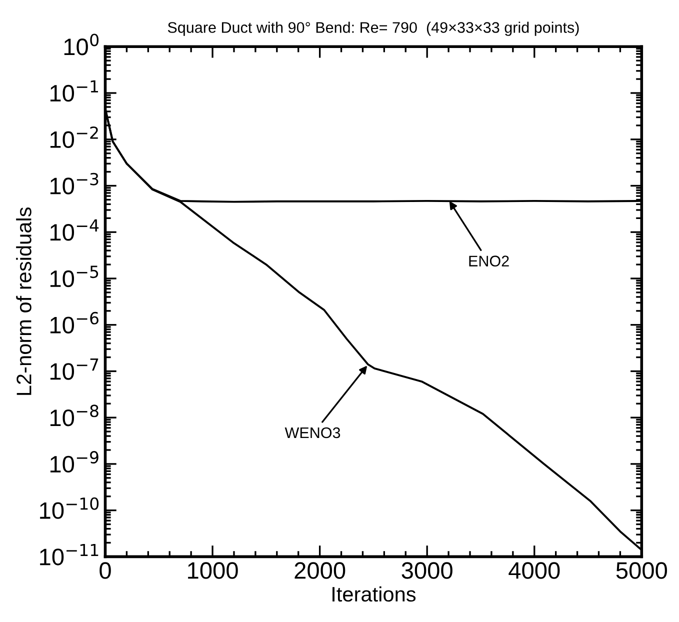 This screenshot has height=622, width=679. What do you see at coordinates (534, 570) in the screenshot?
I see `x-tick-label: 4000` at bounding box center [534, 570].